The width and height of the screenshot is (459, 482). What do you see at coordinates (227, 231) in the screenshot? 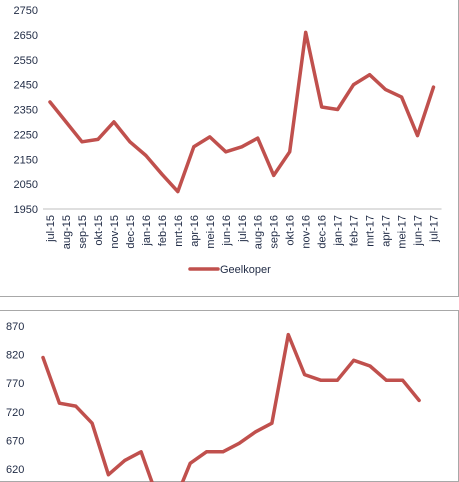
I see `x-tick-label: jun-16` at bounding box center [227, 231].